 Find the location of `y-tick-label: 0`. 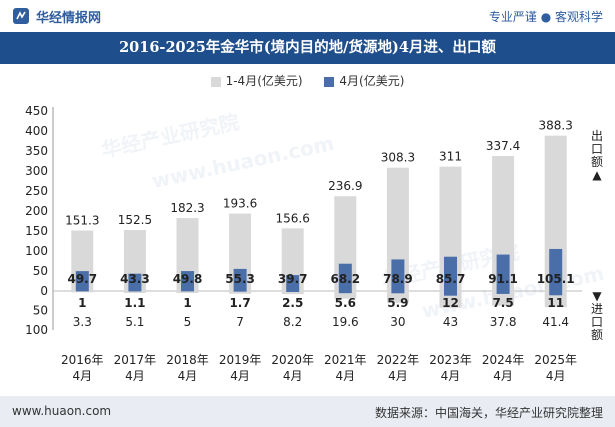

y-tick-label: 0 is located at coordinates (44, 291).